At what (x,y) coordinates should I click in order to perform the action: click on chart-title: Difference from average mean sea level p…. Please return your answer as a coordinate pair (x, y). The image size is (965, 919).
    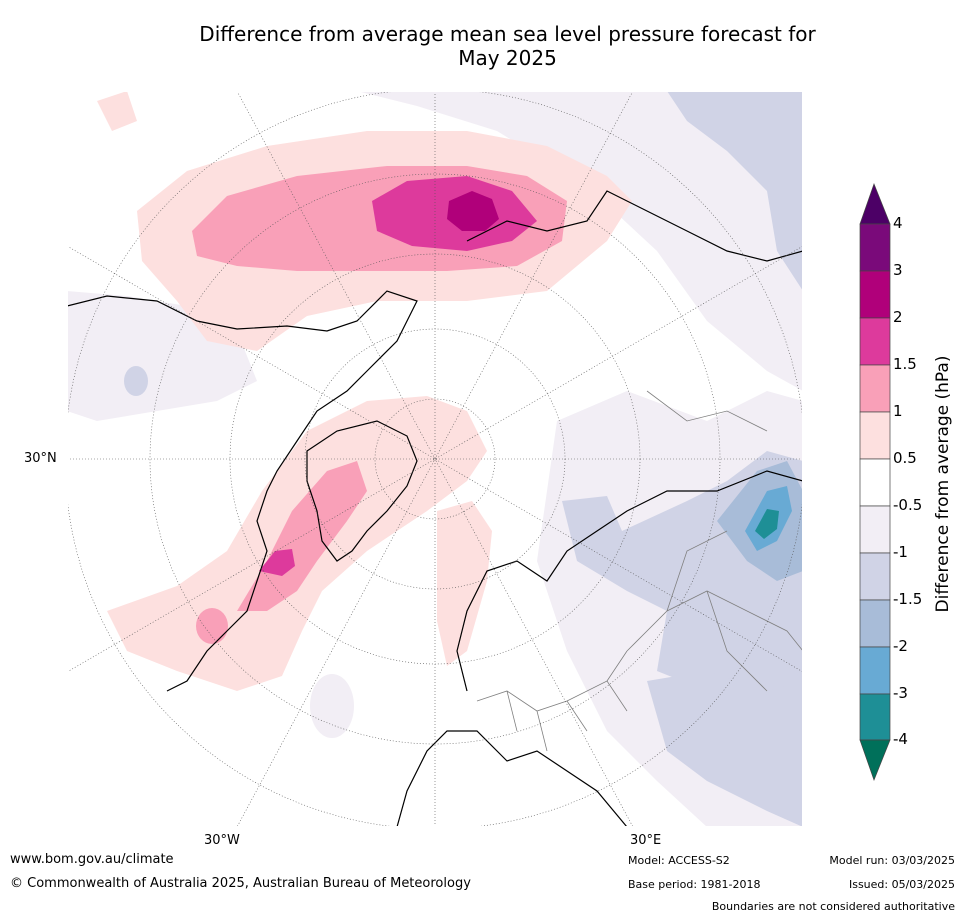
    Looking at the image, I should click on (507, 46).